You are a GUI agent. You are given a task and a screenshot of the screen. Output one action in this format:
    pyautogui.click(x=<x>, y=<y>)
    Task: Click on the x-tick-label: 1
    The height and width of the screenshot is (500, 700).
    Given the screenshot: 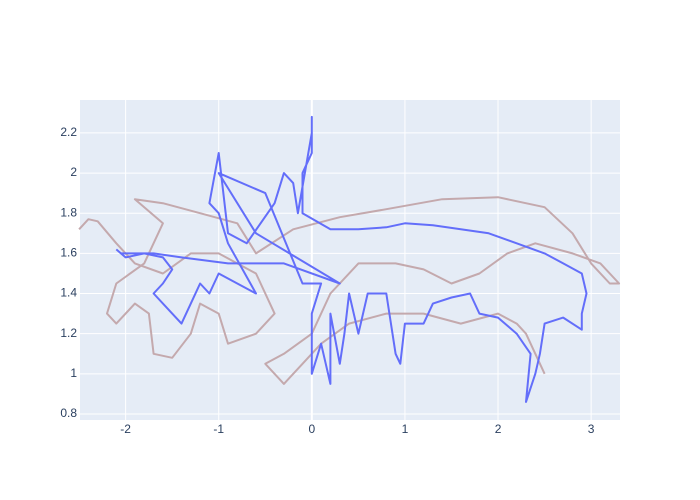 What is the action you would take?
    pyautogui.click(x=405, y=429)
    